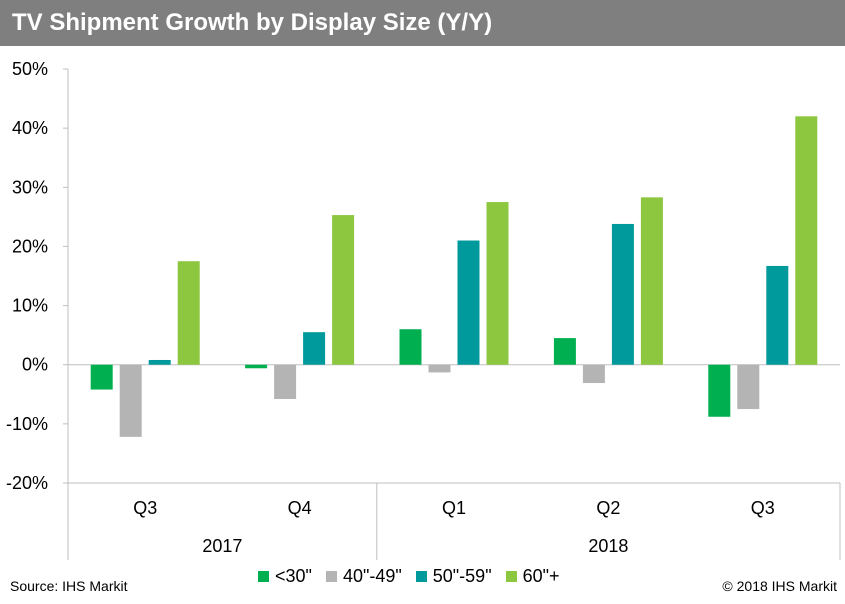  Describe the element at coordinates (30, 69) in the screenshot. I see `y-tick-label: 50%` at that location.